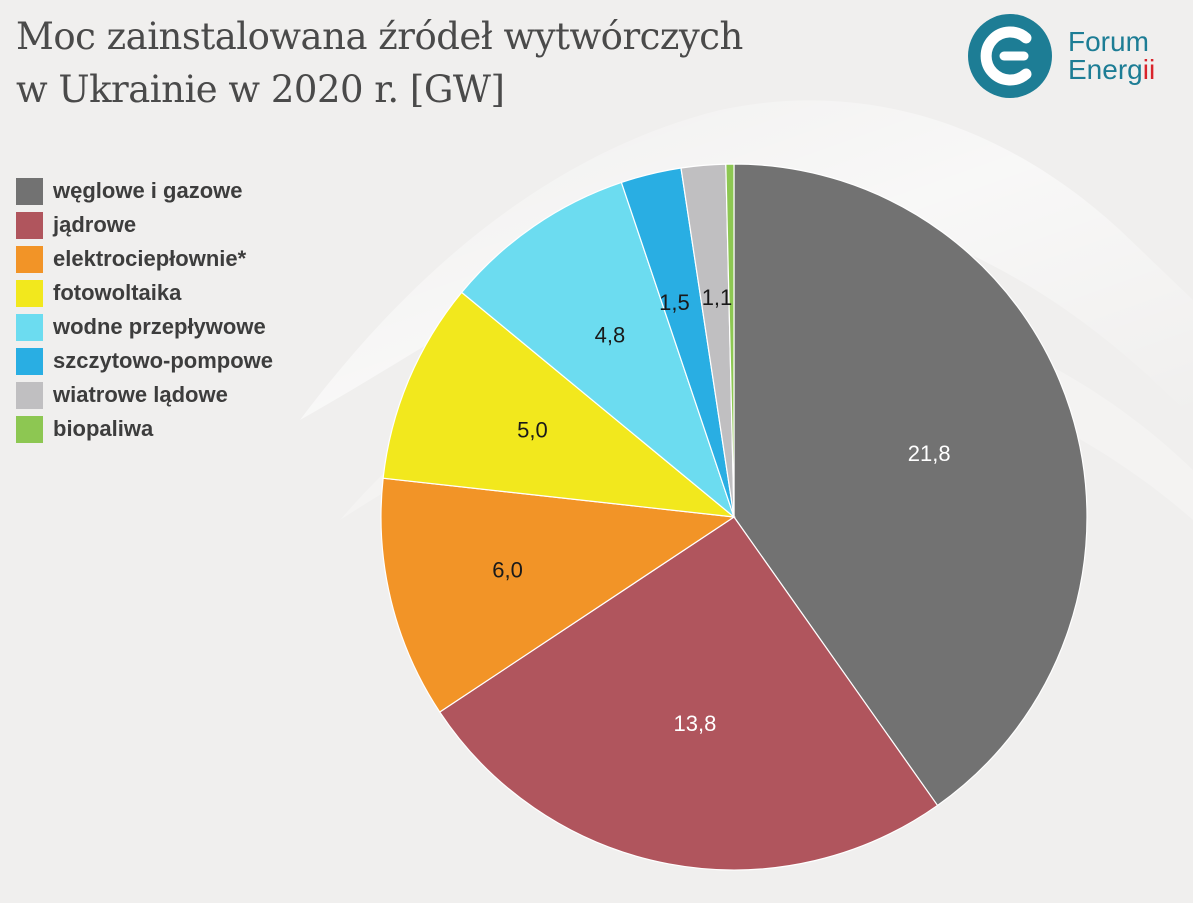  I want to click on chart-title-line-2: w Ukrainie w 2020 r. [GW], so click(260, 89).